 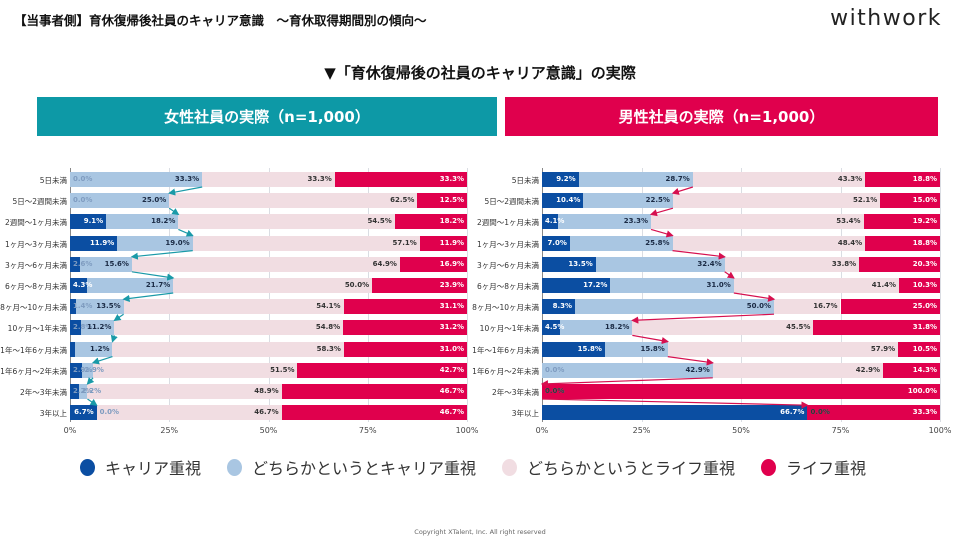 What do you see at coordinates (83, 263) in the screenshot?
I see `data-label: 2.6%` at bounding box center [83, 263].